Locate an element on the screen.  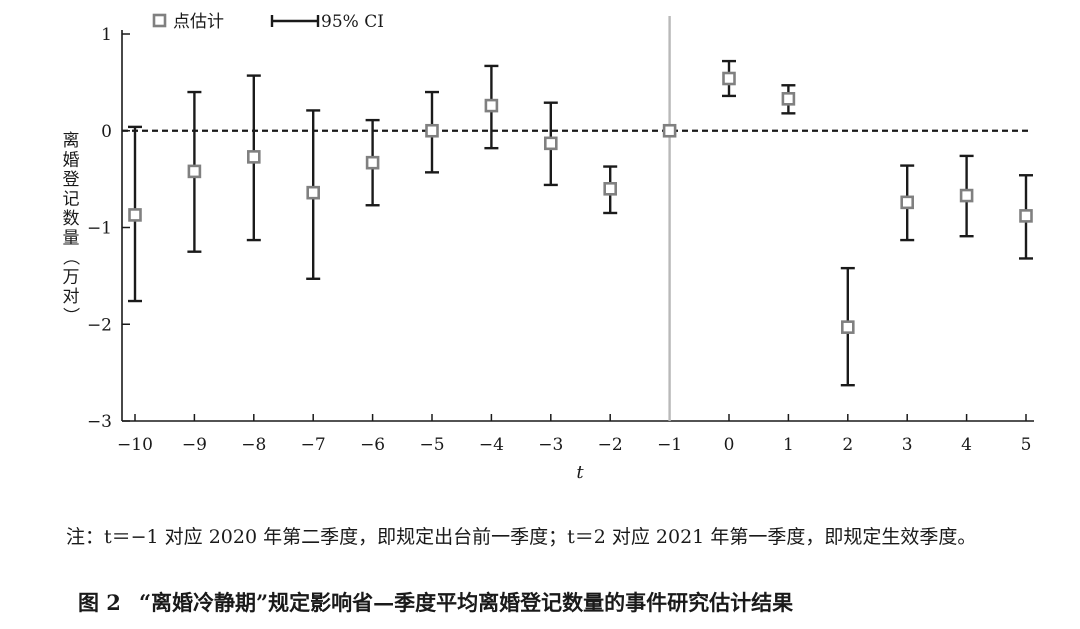
legend-ci-label: 95% CI is located at coordinates (352, 22).